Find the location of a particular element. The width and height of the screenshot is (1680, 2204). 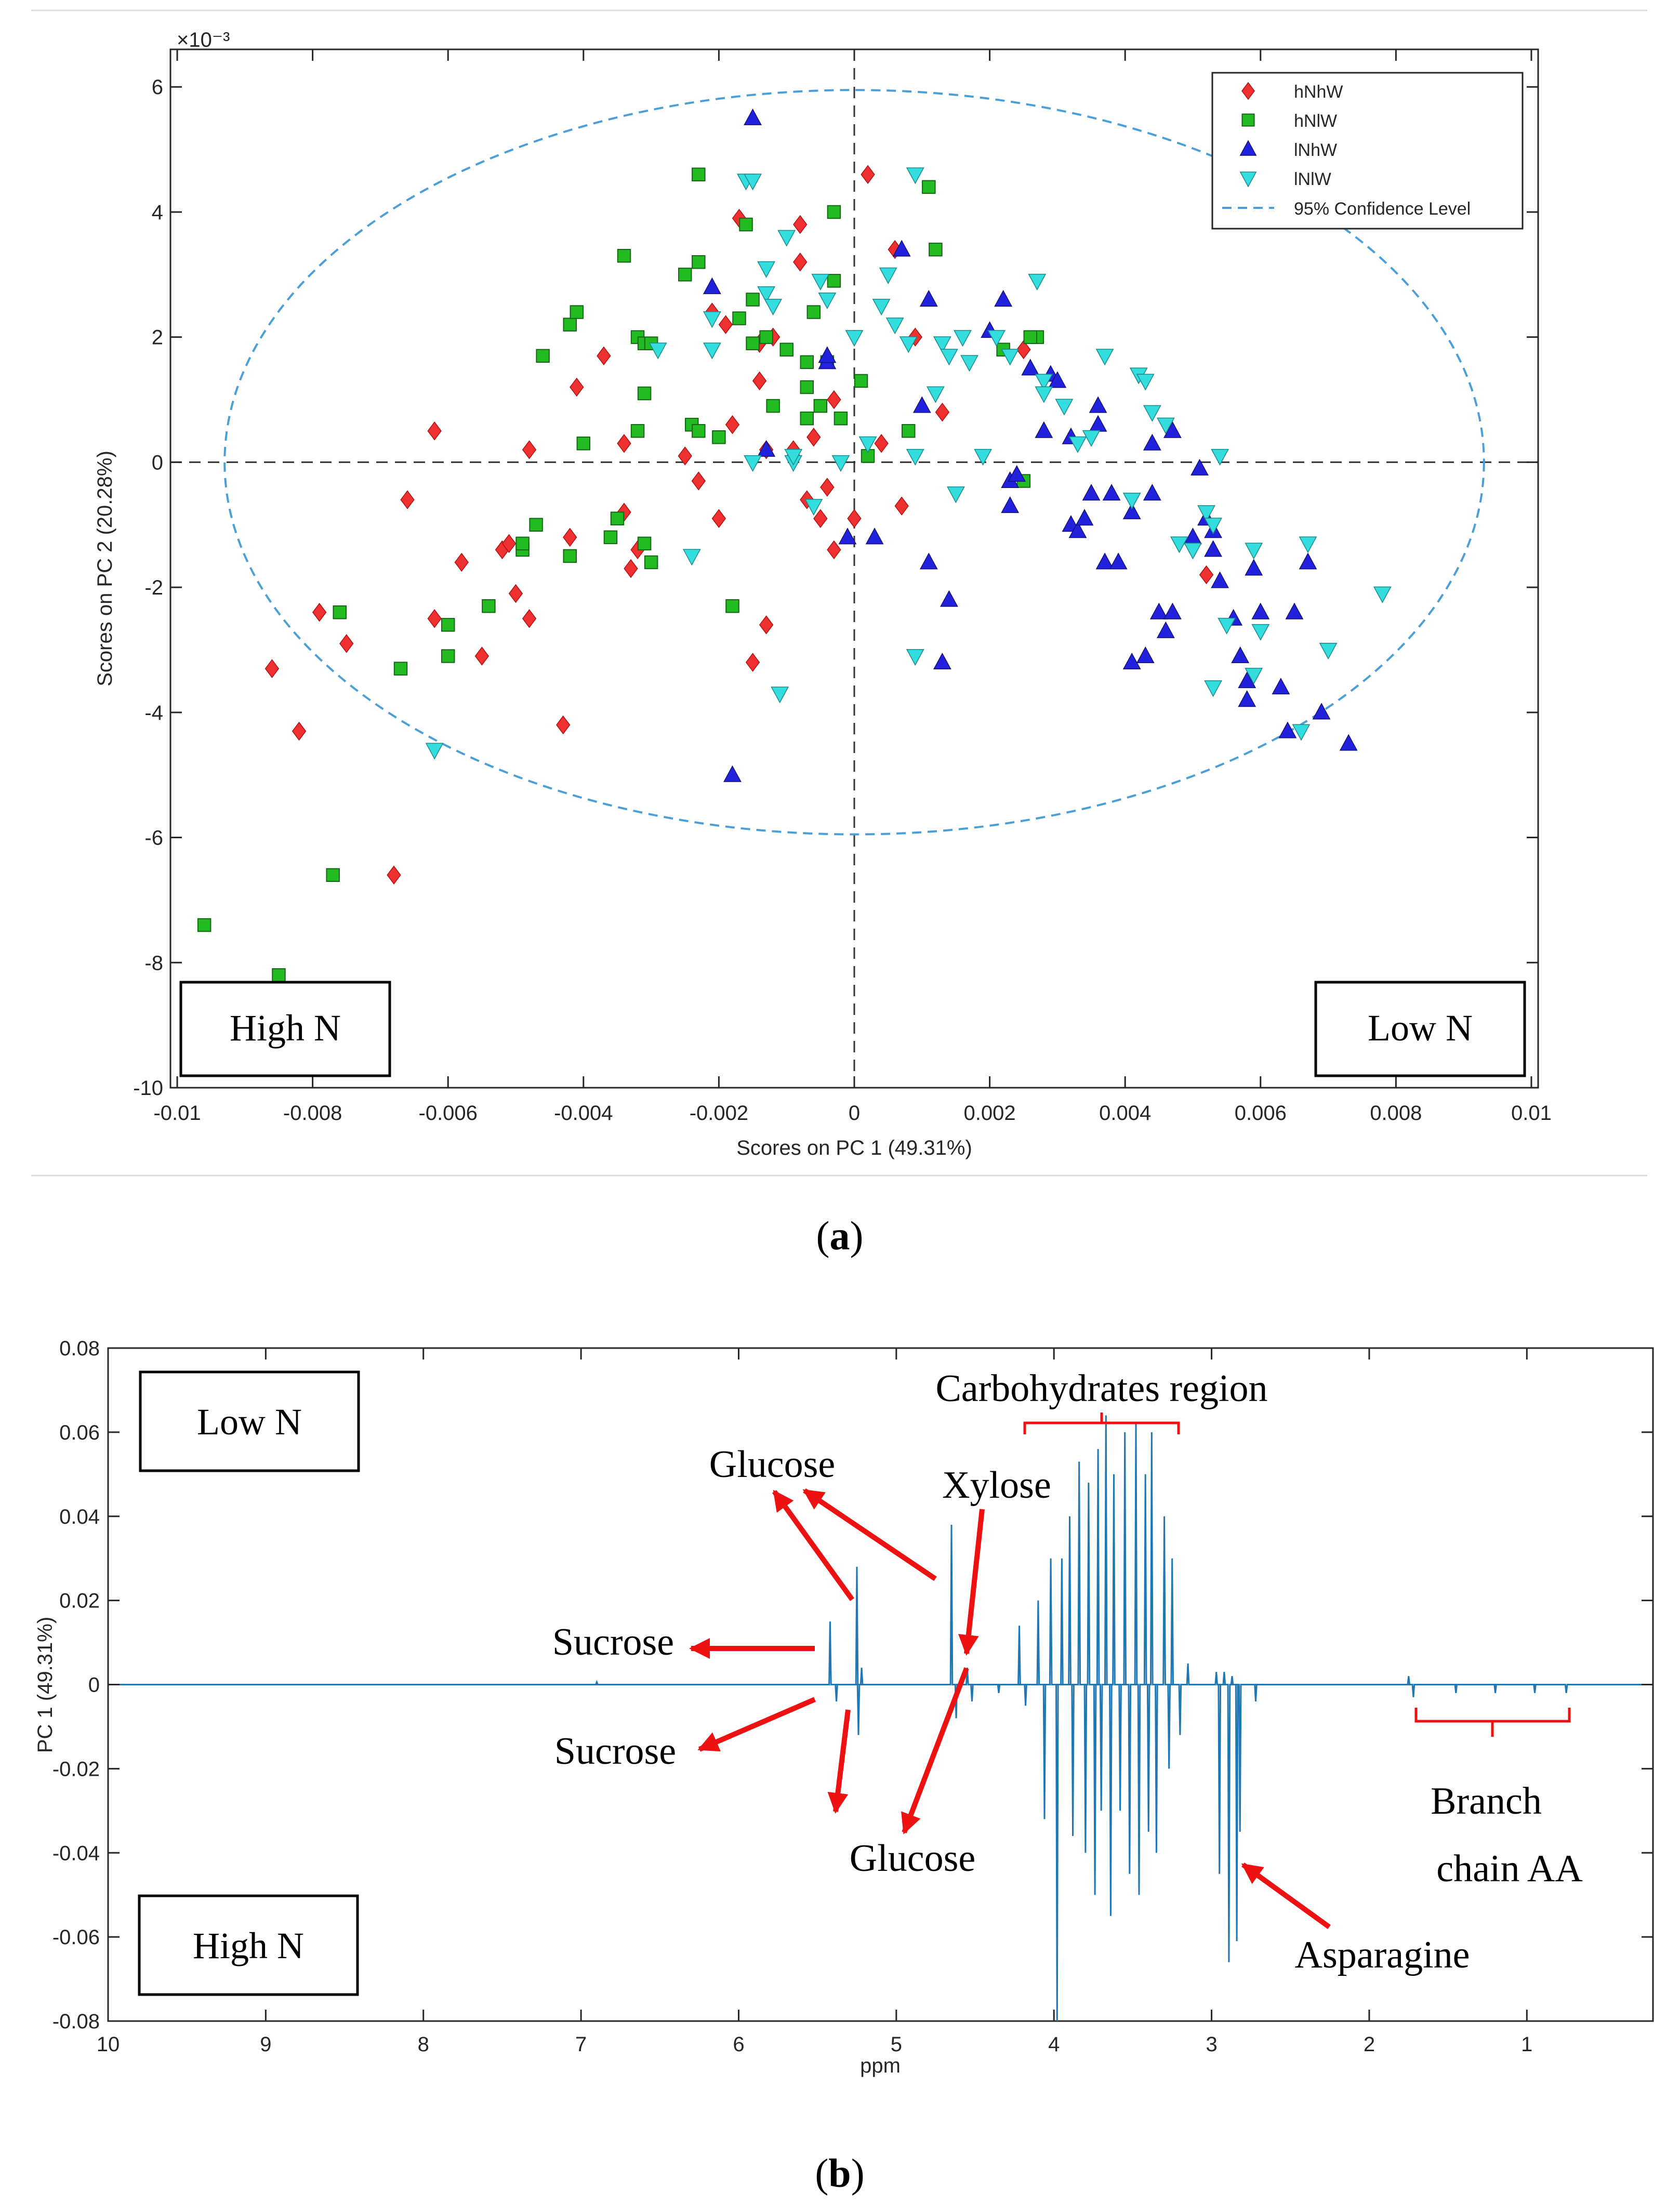

region-box-low-n-b is located at coordinates (249, 1421).